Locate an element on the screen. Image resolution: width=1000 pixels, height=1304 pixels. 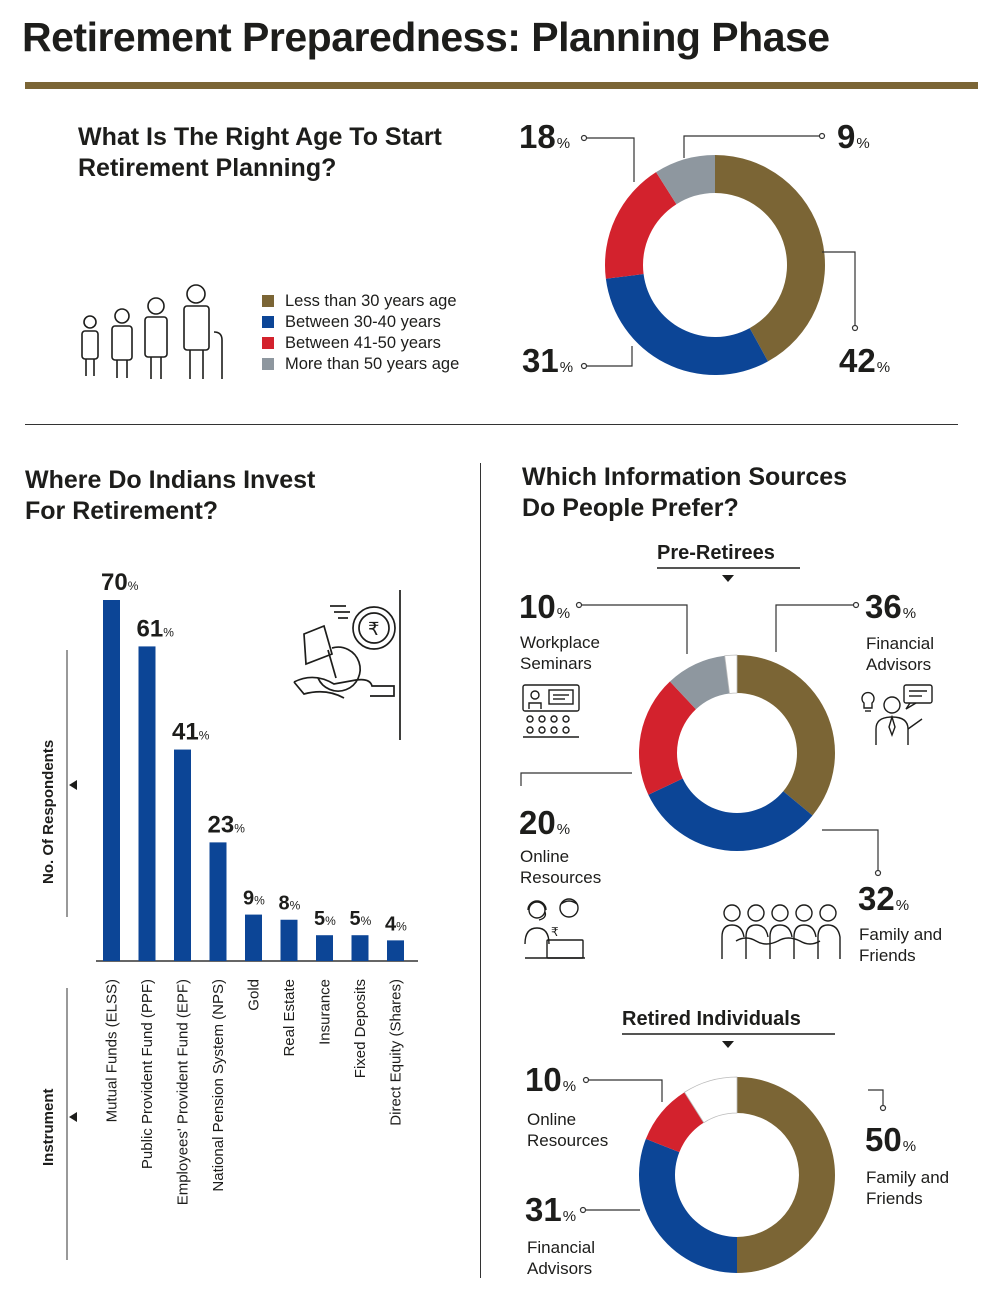
page-title: Retirement Preparedness: Planning Phase is located at coordinates (426, 37).